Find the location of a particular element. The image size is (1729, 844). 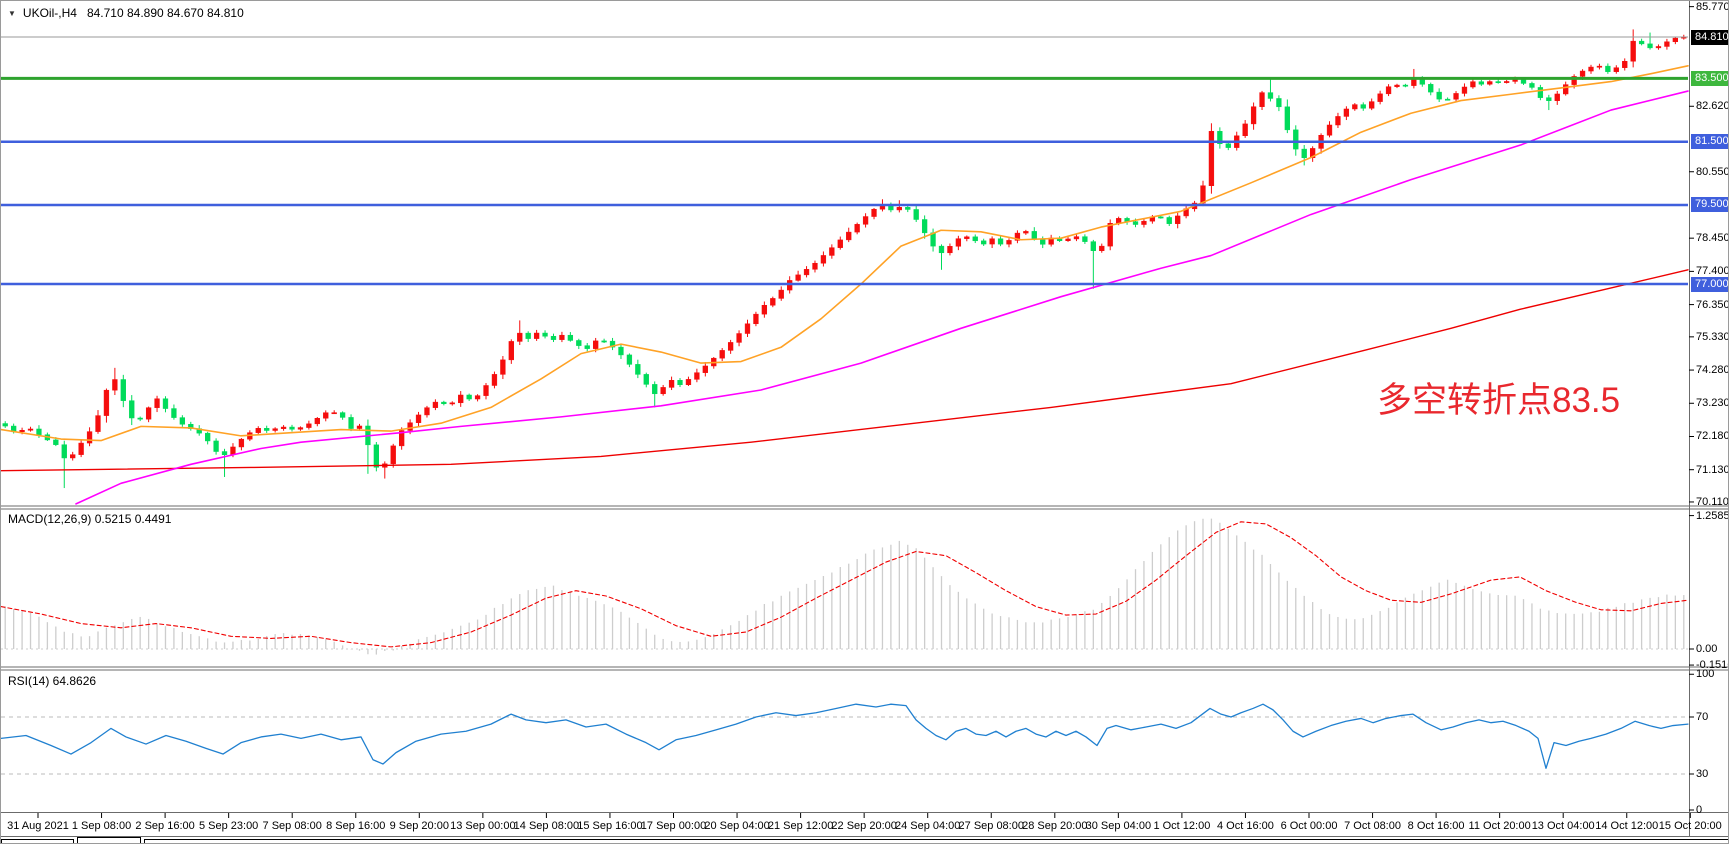

time-axis-label: 1 Sep 08:00 is located at coordinates (101, 826).